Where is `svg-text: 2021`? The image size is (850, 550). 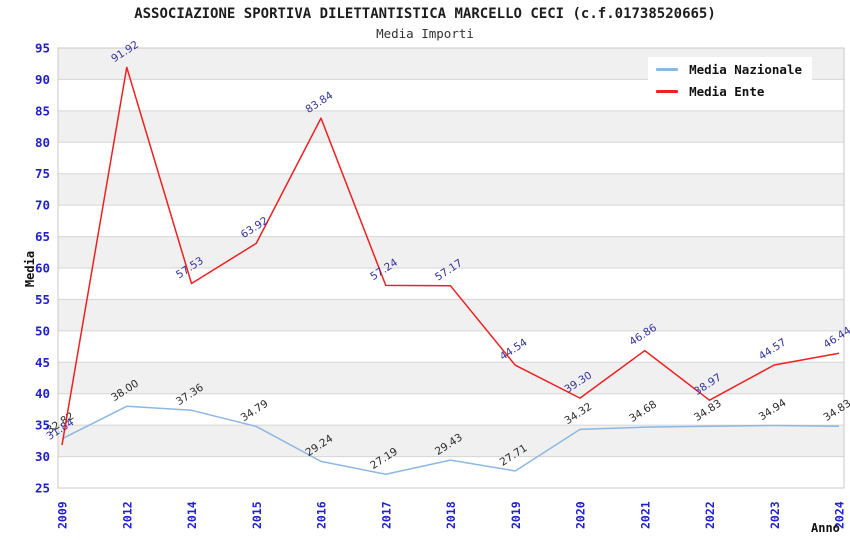 svg-text: 2021 is located at coordinates (645, 515).